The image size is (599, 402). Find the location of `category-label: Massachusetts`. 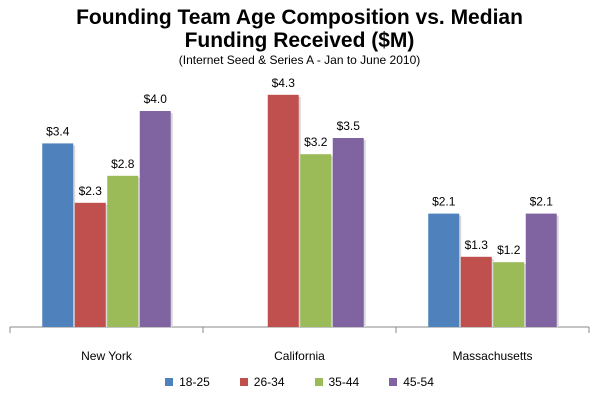

category-label: Massachusetts is located at coordinates (492, 356).